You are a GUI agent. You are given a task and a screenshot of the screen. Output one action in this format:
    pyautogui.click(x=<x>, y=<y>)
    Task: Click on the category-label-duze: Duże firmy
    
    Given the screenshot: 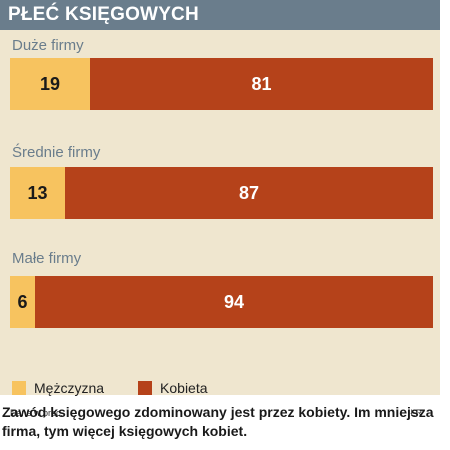 What is the action you would take?
    pyautogui.click(x=48, y=45)
    